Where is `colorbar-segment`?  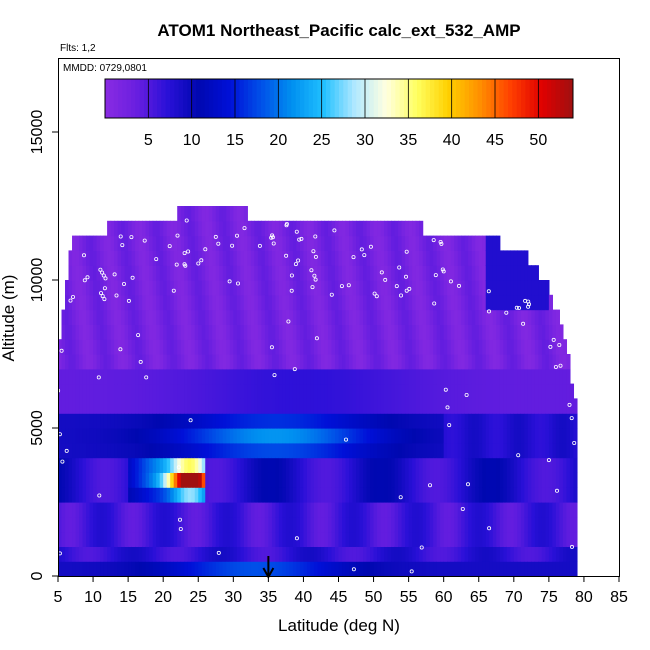 colorbar-segment is located at coordinates (107, 98).